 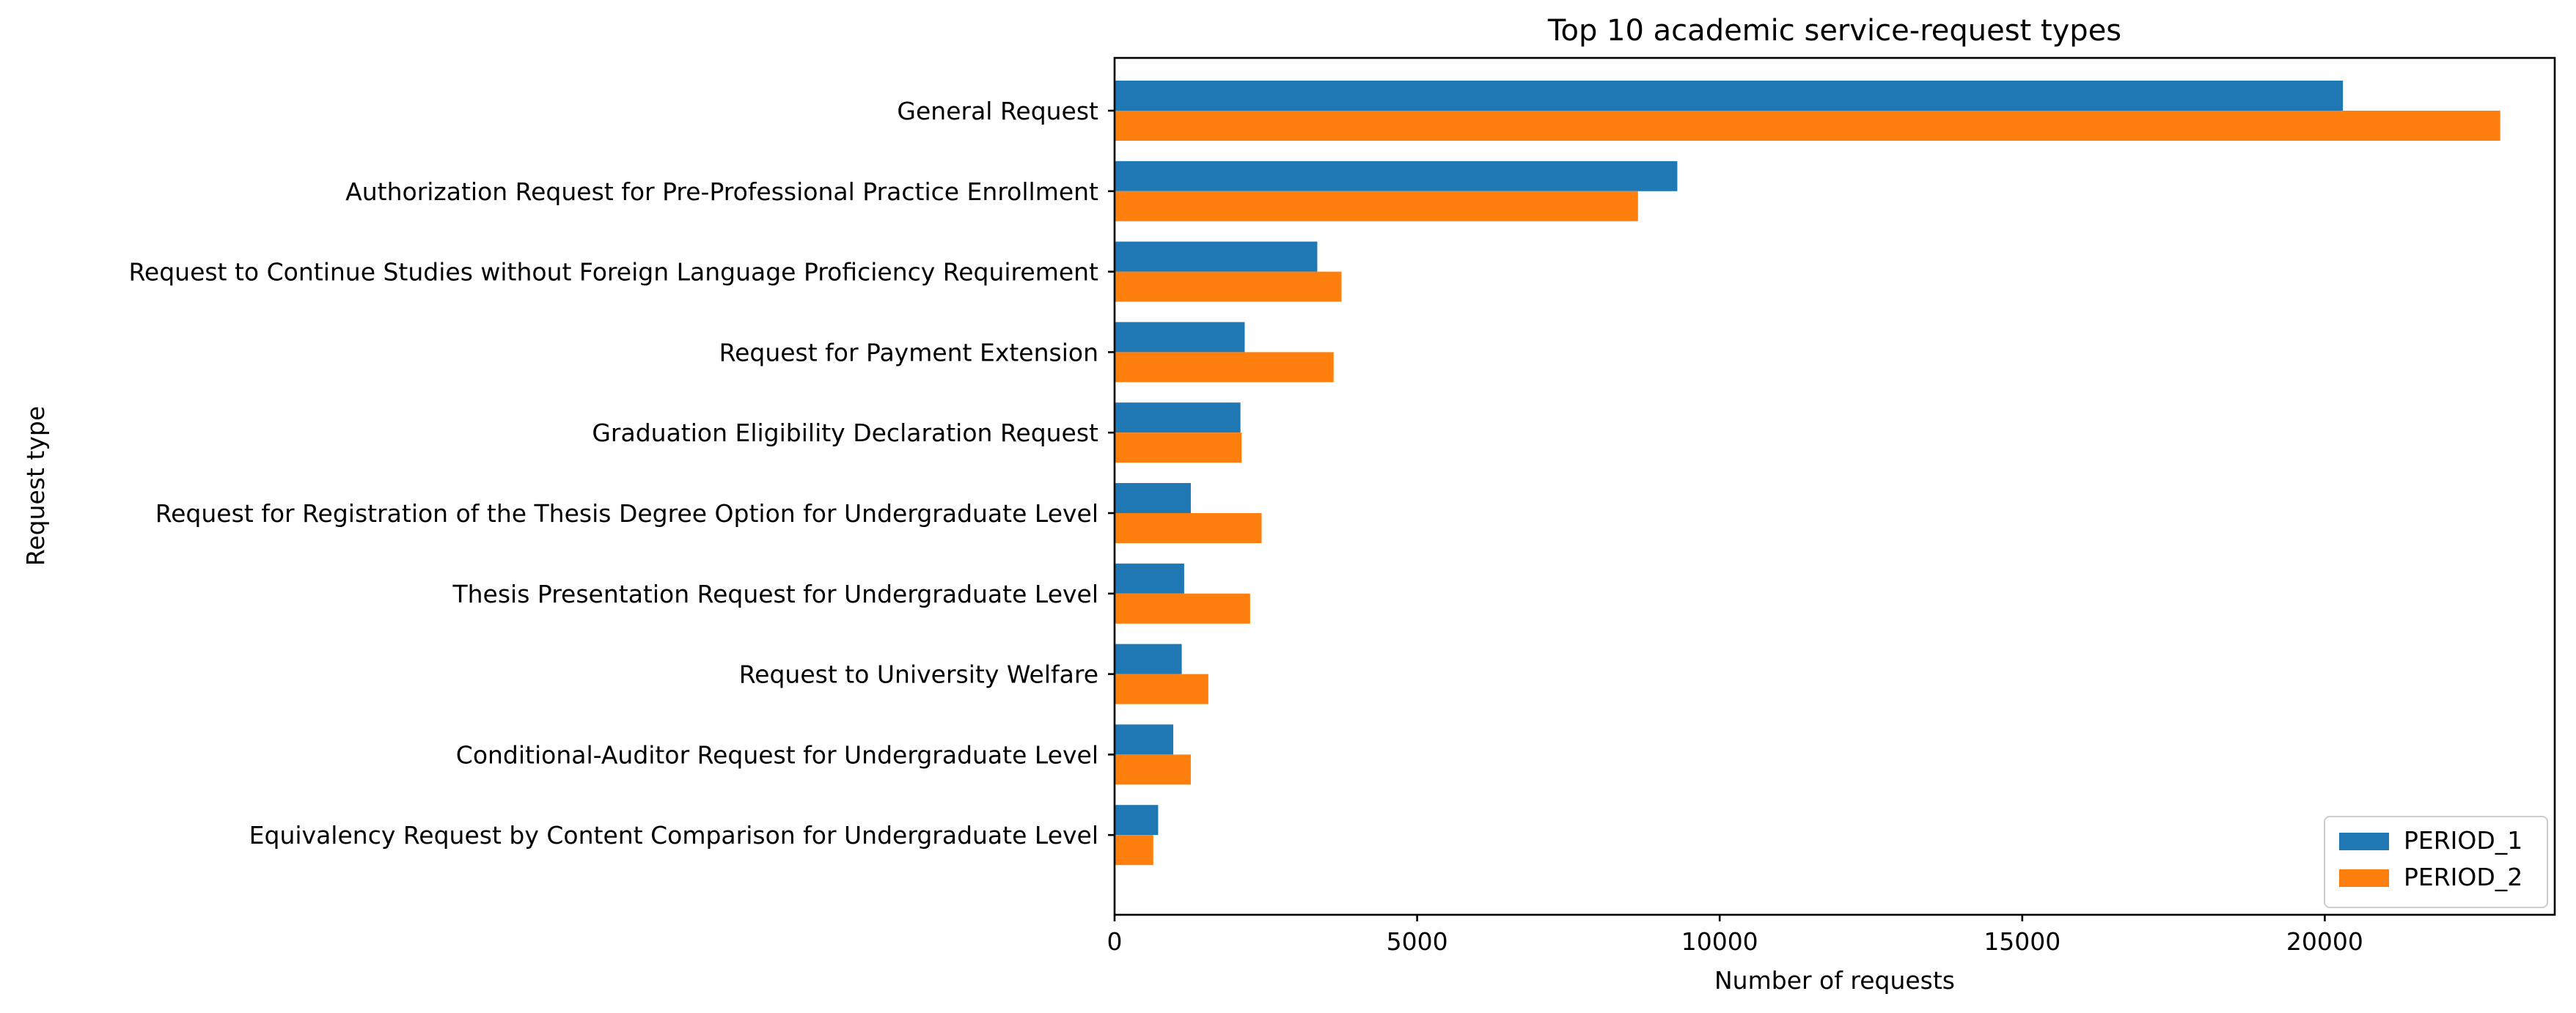 I want to click on legend-label-period_1: PERIOD_1, so click(x=2463, y=841).